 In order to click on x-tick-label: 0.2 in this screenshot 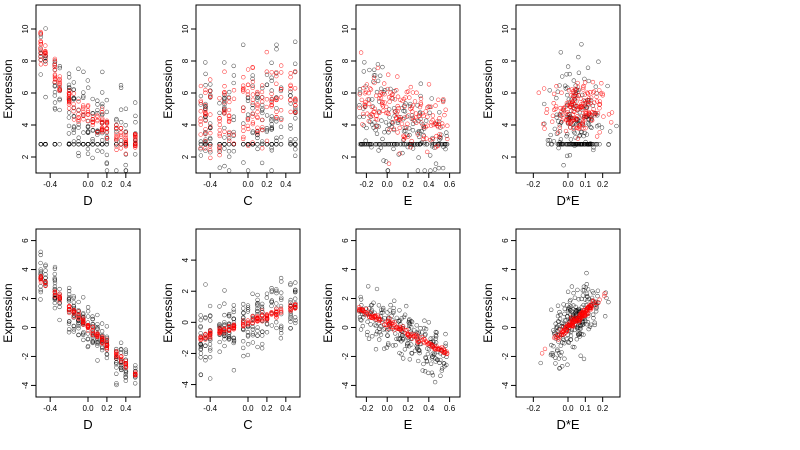, I will do `click(267, 184)`.